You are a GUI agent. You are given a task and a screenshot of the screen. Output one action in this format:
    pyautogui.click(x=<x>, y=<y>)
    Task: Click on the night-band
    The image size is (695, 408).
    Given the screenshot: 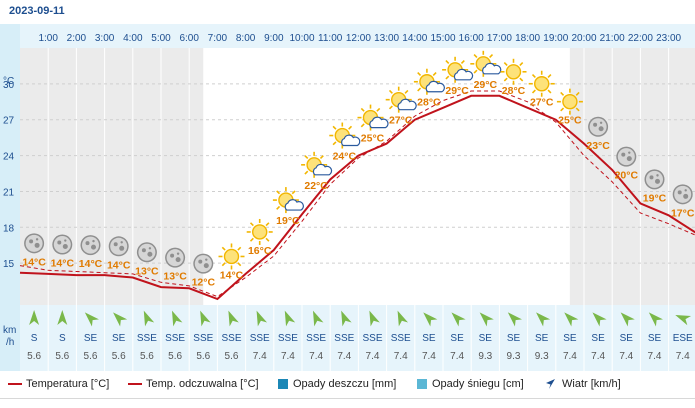 What is the action you would take?
    pyautogui.click(x=632, y=176)
    